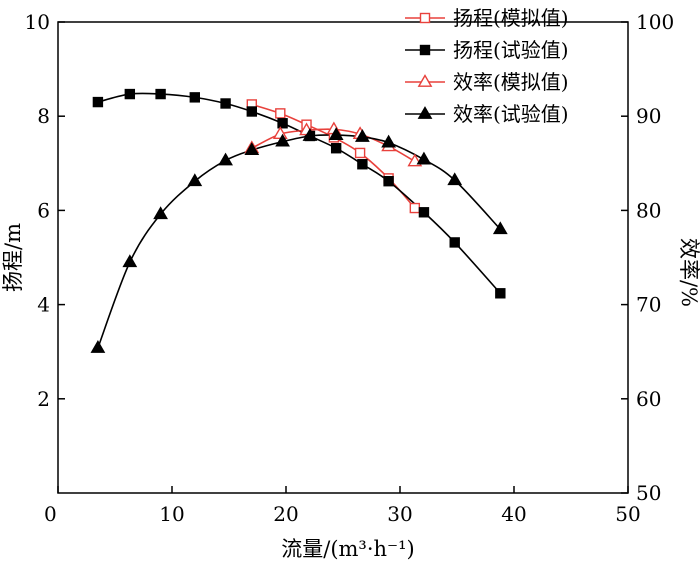 The height and width of the screenshot is (567, 700). I want to click on y-left-tick-label: 10, so click(37, 22).